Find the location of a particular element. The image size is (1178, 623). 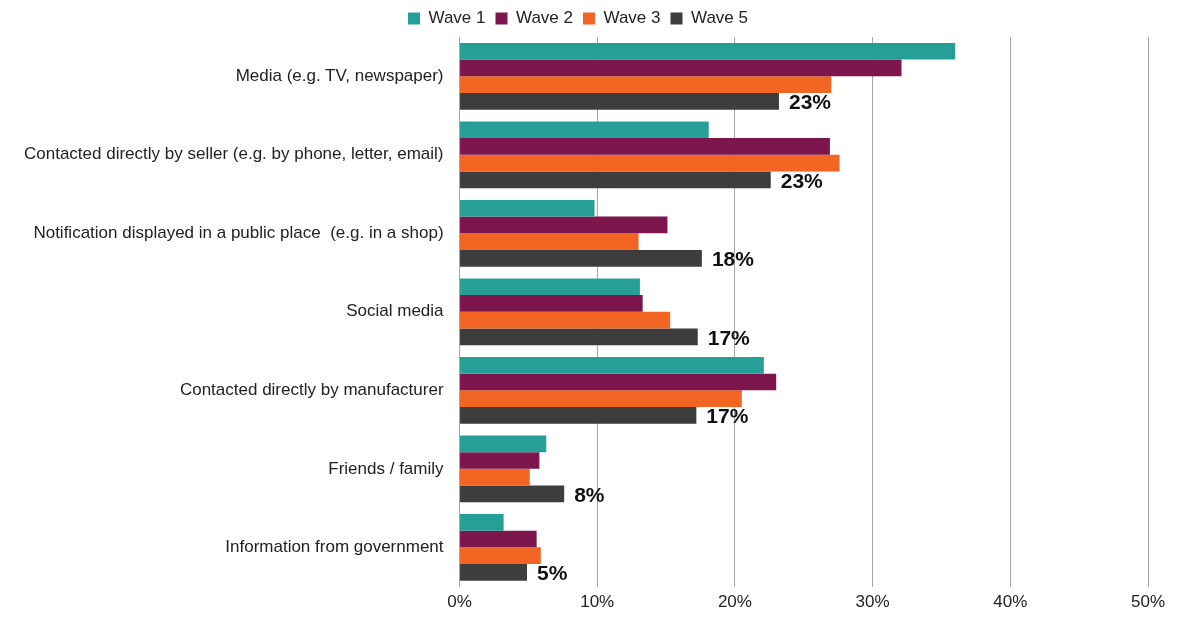

data-label: 8% is located at coordinates (589, 494).